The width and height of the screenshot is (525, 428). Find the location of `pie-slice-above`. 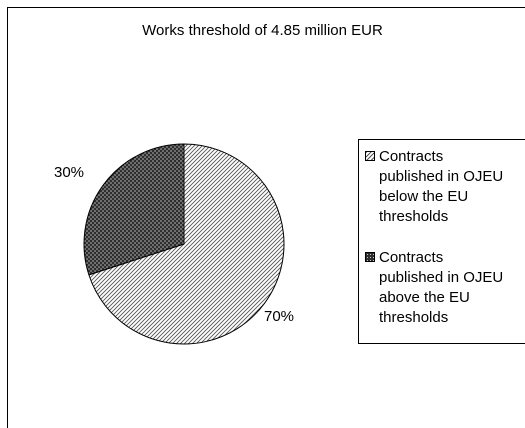

pie-slice-above is located at coordinates (134, 209).